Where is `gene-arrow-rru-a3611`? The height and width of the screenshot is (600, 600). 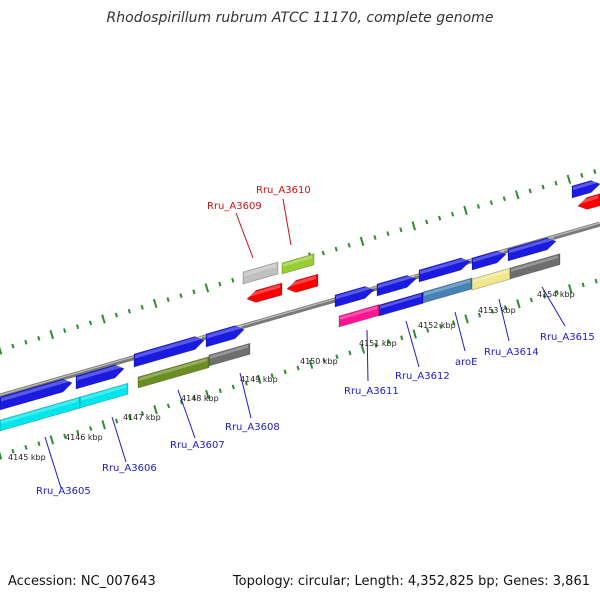
gene-arrow-rru-a3611 is located at coordinates (354, 297).